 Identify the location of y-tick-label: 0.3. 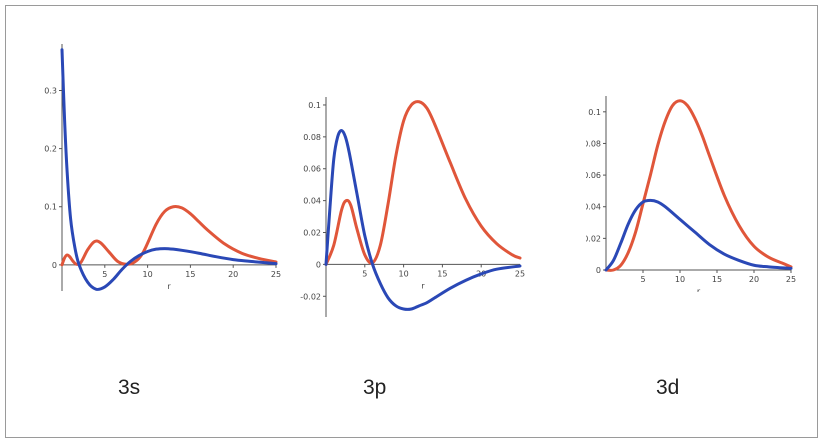
(50, 90).